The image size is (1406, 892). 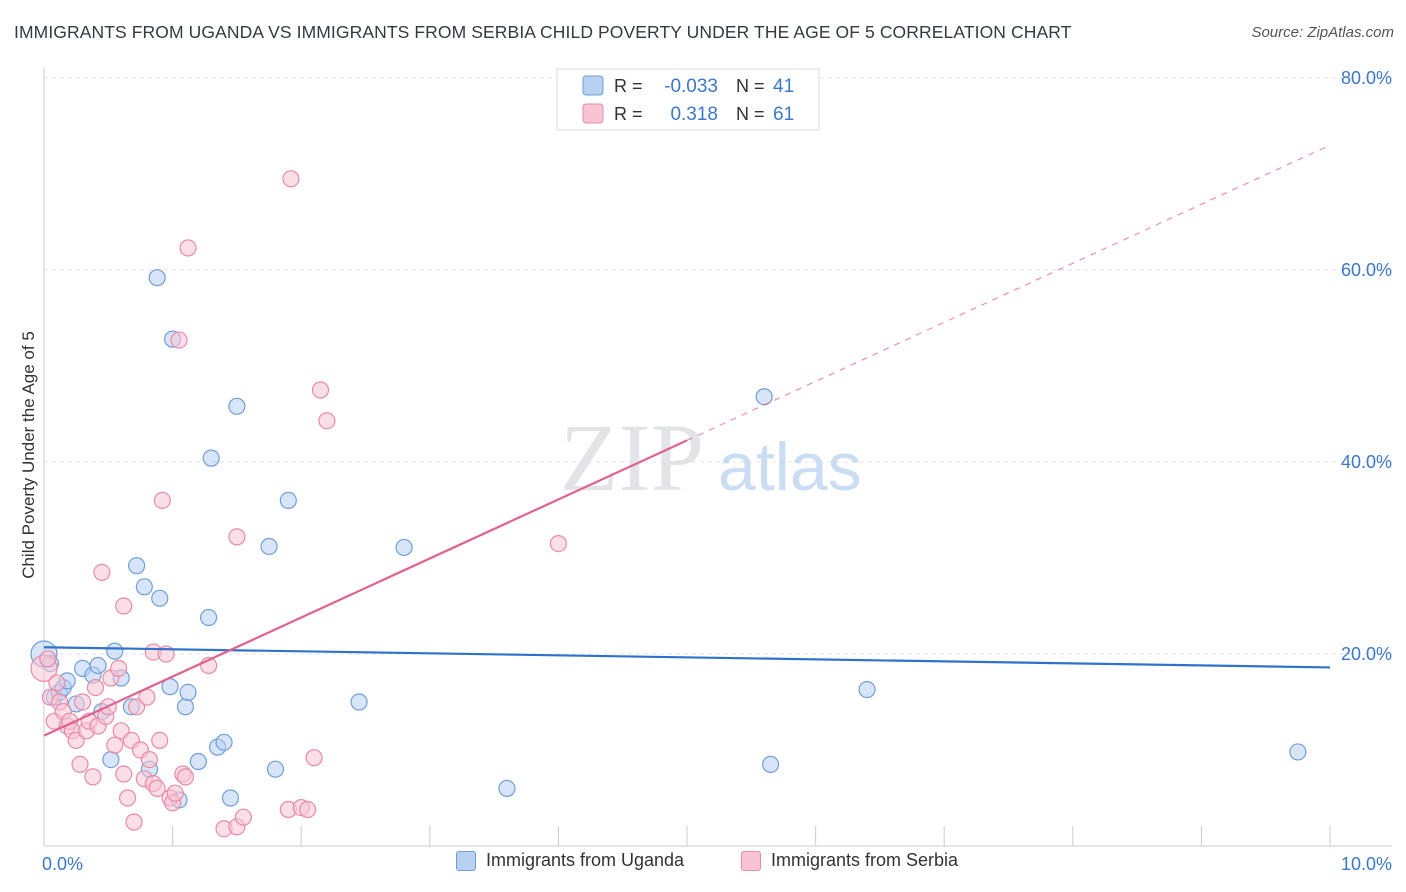 What do you see at coordinates (585, 860) in the screenshot?
I see `legend-uganda-label: Immigrants from Uganda` at bounding box center [585, 860].